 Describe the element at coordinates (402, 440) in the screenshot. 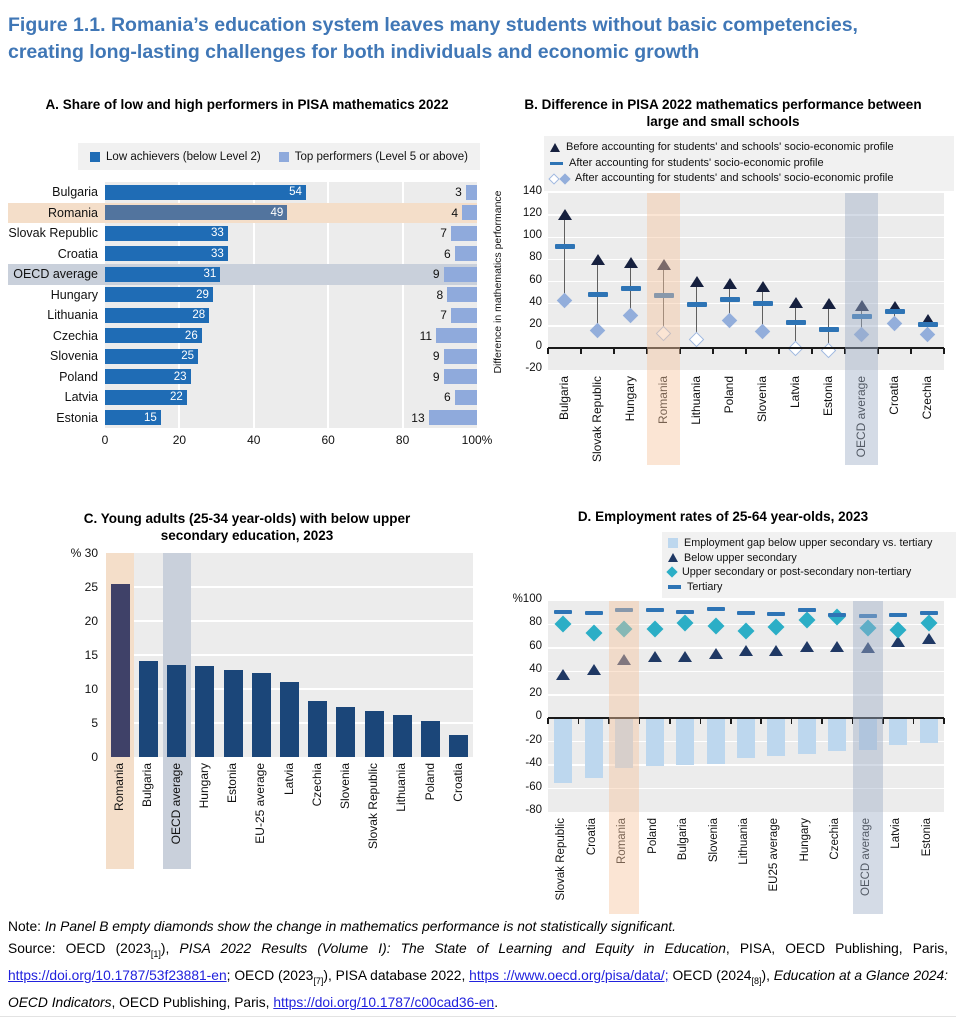

I see `x-axis-tick-label: 80` at that location.